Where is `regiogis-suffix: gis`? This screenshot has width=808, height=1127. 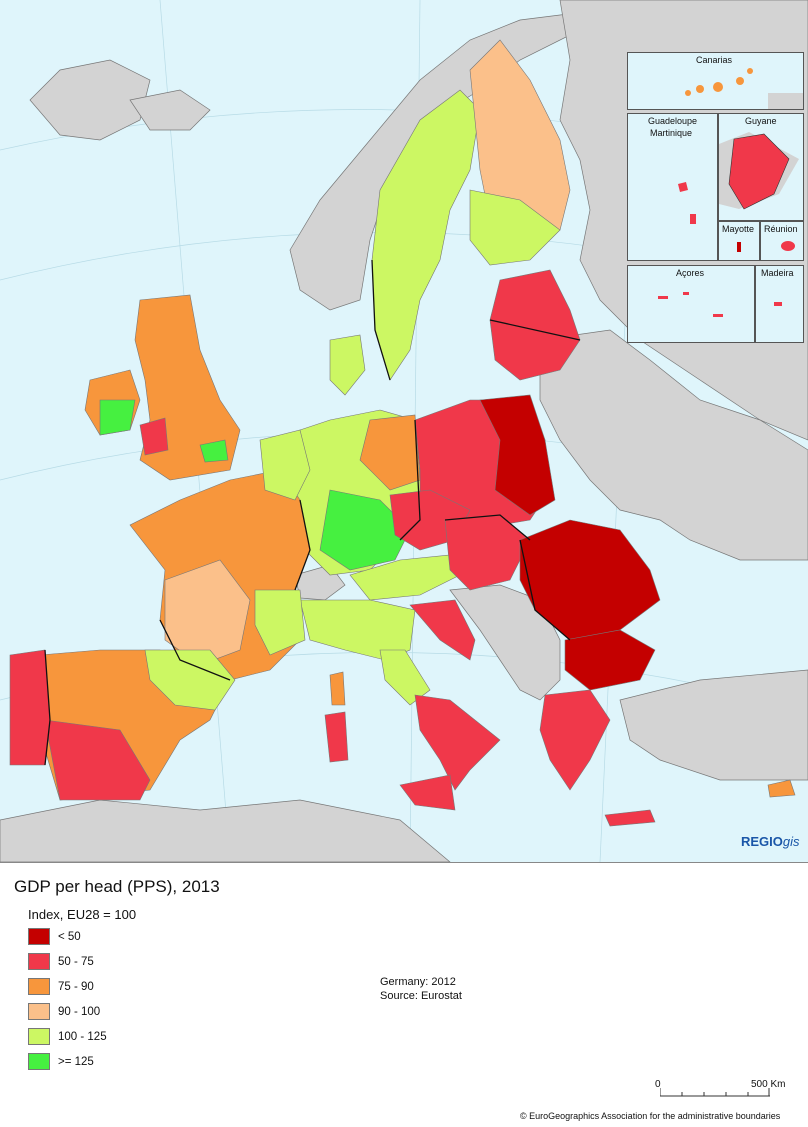 regiogis-suffix: gis is located at coordinates (791, 841).